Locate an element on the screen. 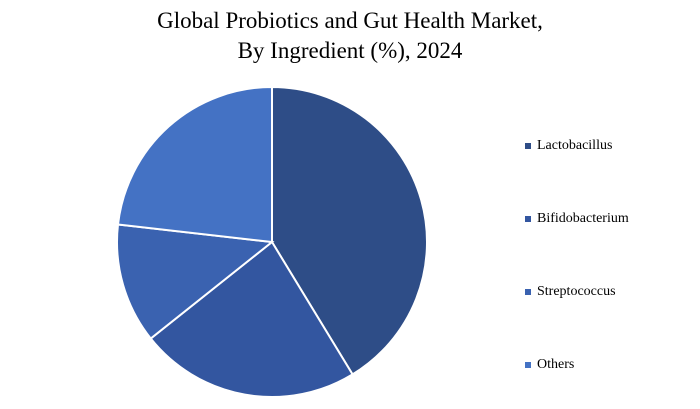 Image resolution: width=700 pixels, height=409 pixels. legend-label: Streptococcus is located at coordinates (576, 291).